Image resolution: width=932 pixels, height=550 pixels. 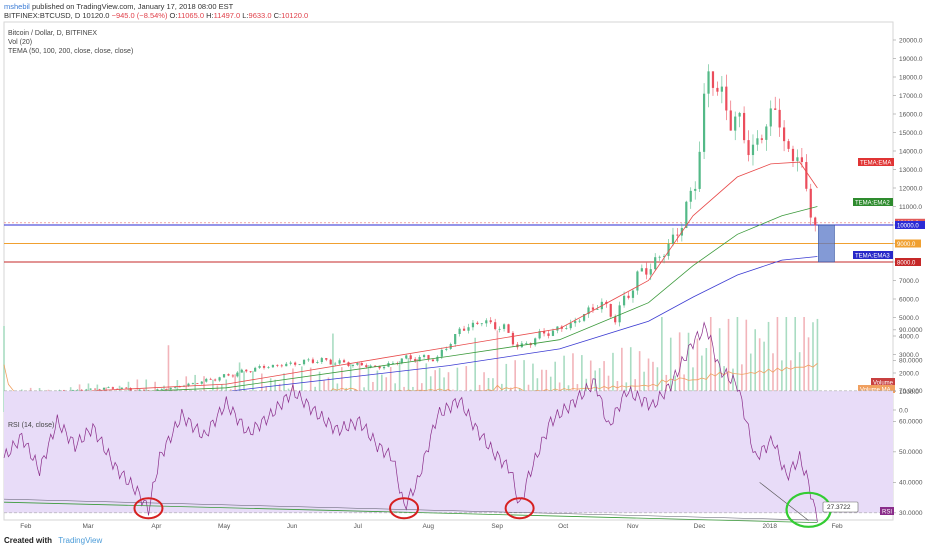 What do you see at coordinates (295, 15) in the screenshot?
I see `close-value: 10120.0` at bounding box center [295, 15].